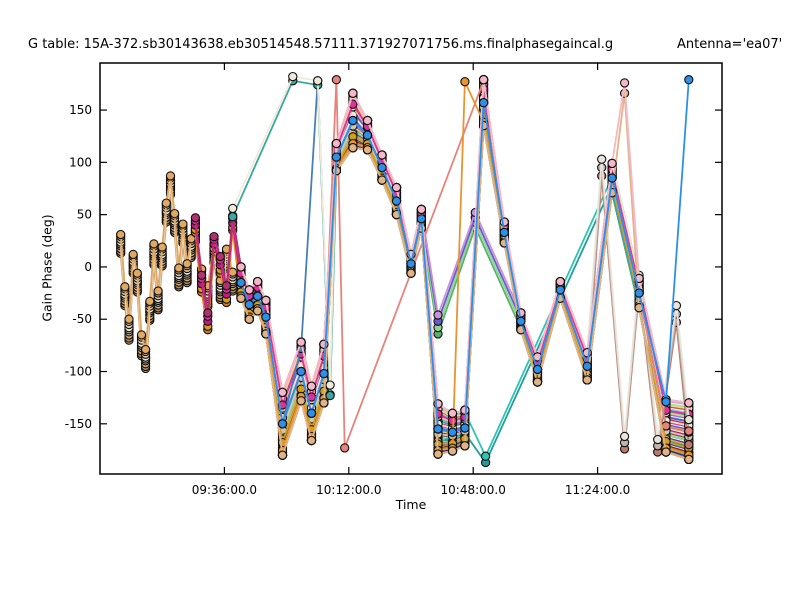  What do you see at coordinates (80, 162) in the screenshot?
I see `y-tick-label: 100` at bounding box center [80, 162].